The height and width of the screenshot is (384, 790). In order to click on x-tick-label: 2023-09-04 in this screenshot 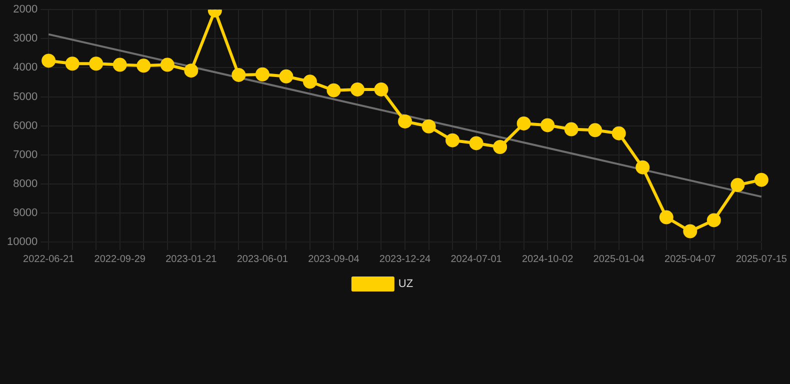, I will do `click(334, 259)`.